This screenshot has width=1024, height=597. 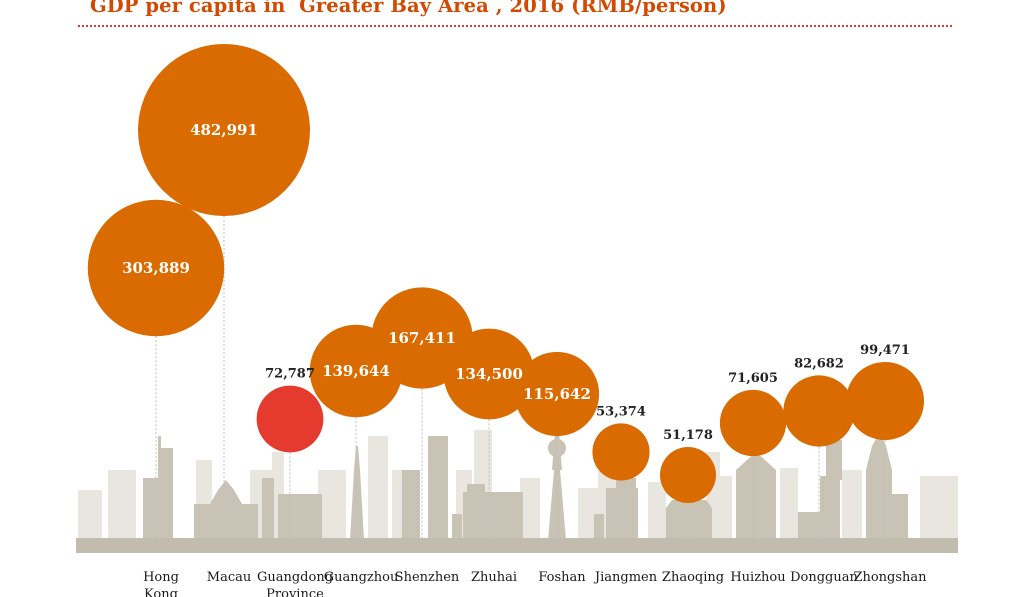 I want to click on city-label-guangdong-province-line2: Province, so click(x=295, y=592).